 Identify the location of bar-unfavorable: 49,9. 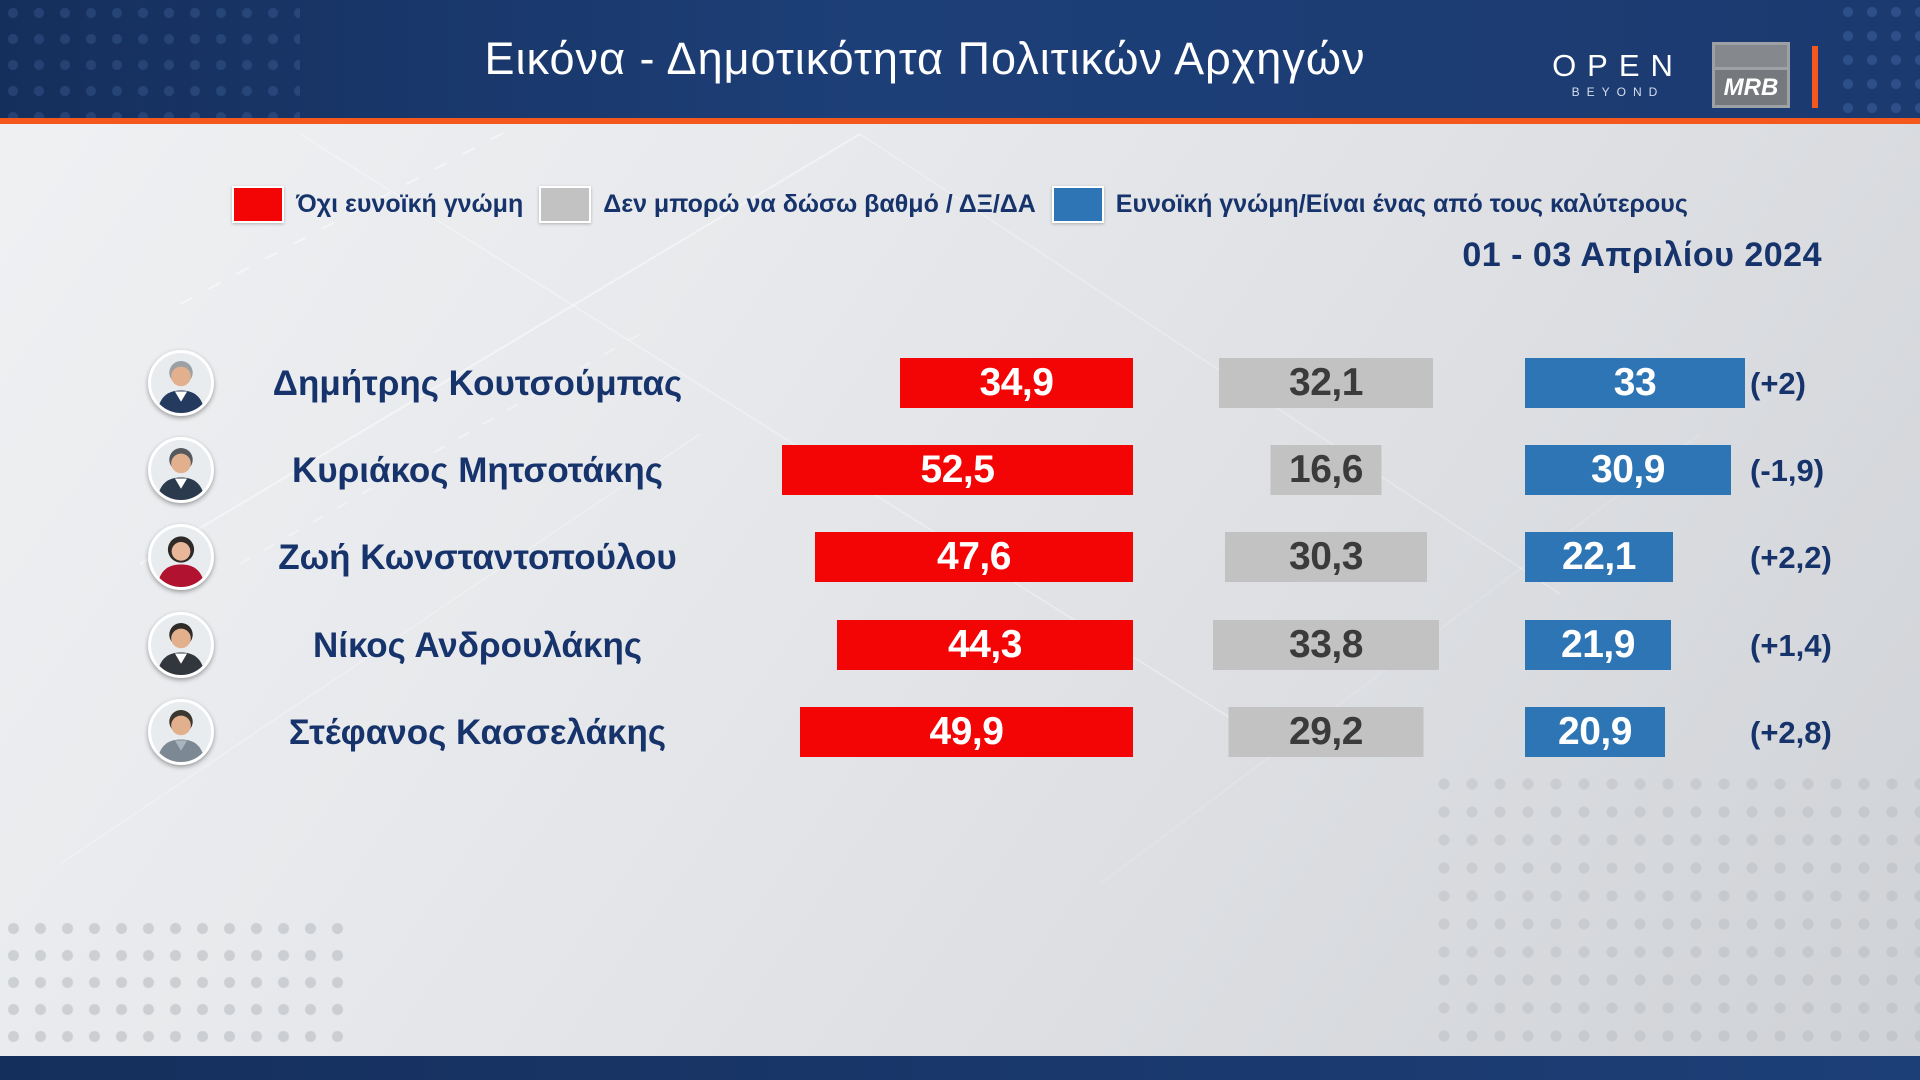
(966, 732).